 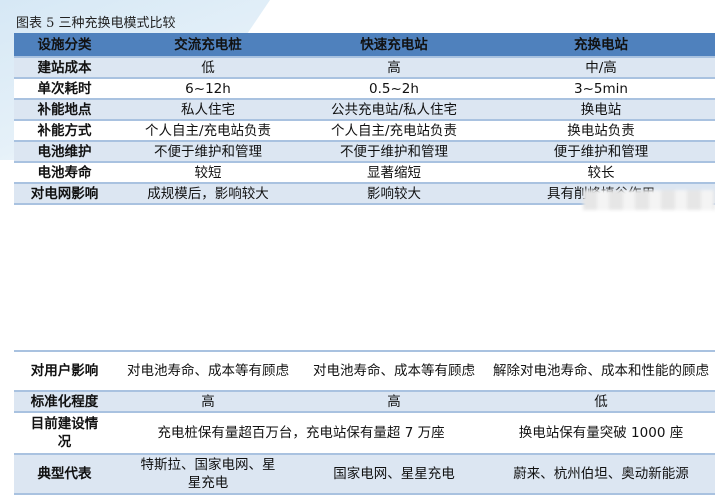 I want to click on table-cell: 特斯拉、国家电网、星星充电, so click(x=208, y=474).